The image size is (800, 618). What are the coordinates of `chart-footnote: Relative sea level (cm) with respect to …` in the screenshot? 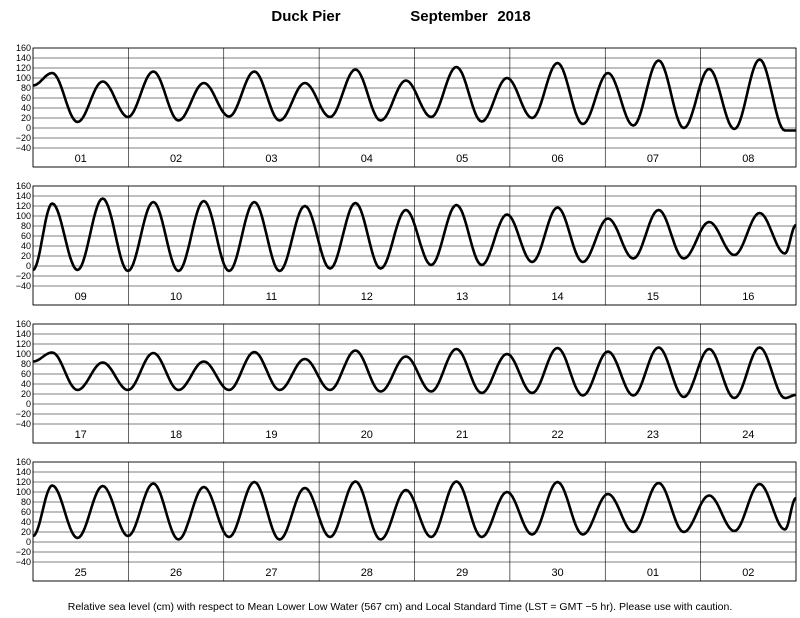 It's located at (400, 607).